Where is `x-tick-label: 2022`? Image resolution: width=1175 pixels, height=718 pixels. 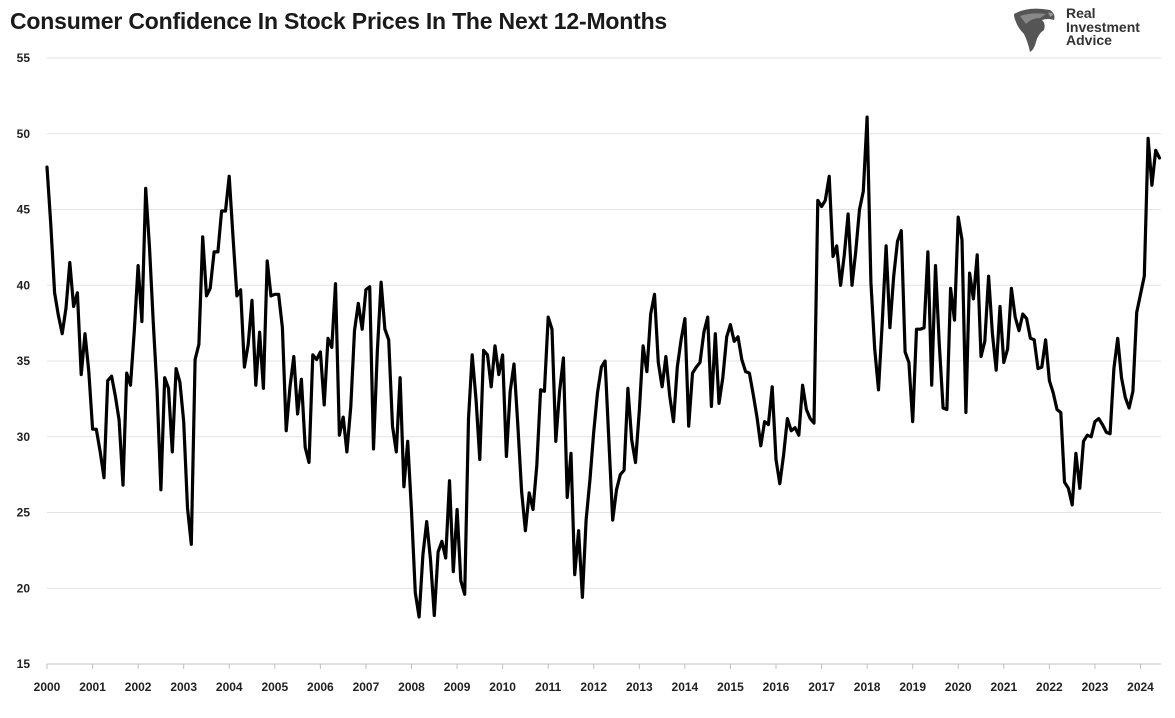 x-tick-label: 2022 is located at coordinates (1049, 687).